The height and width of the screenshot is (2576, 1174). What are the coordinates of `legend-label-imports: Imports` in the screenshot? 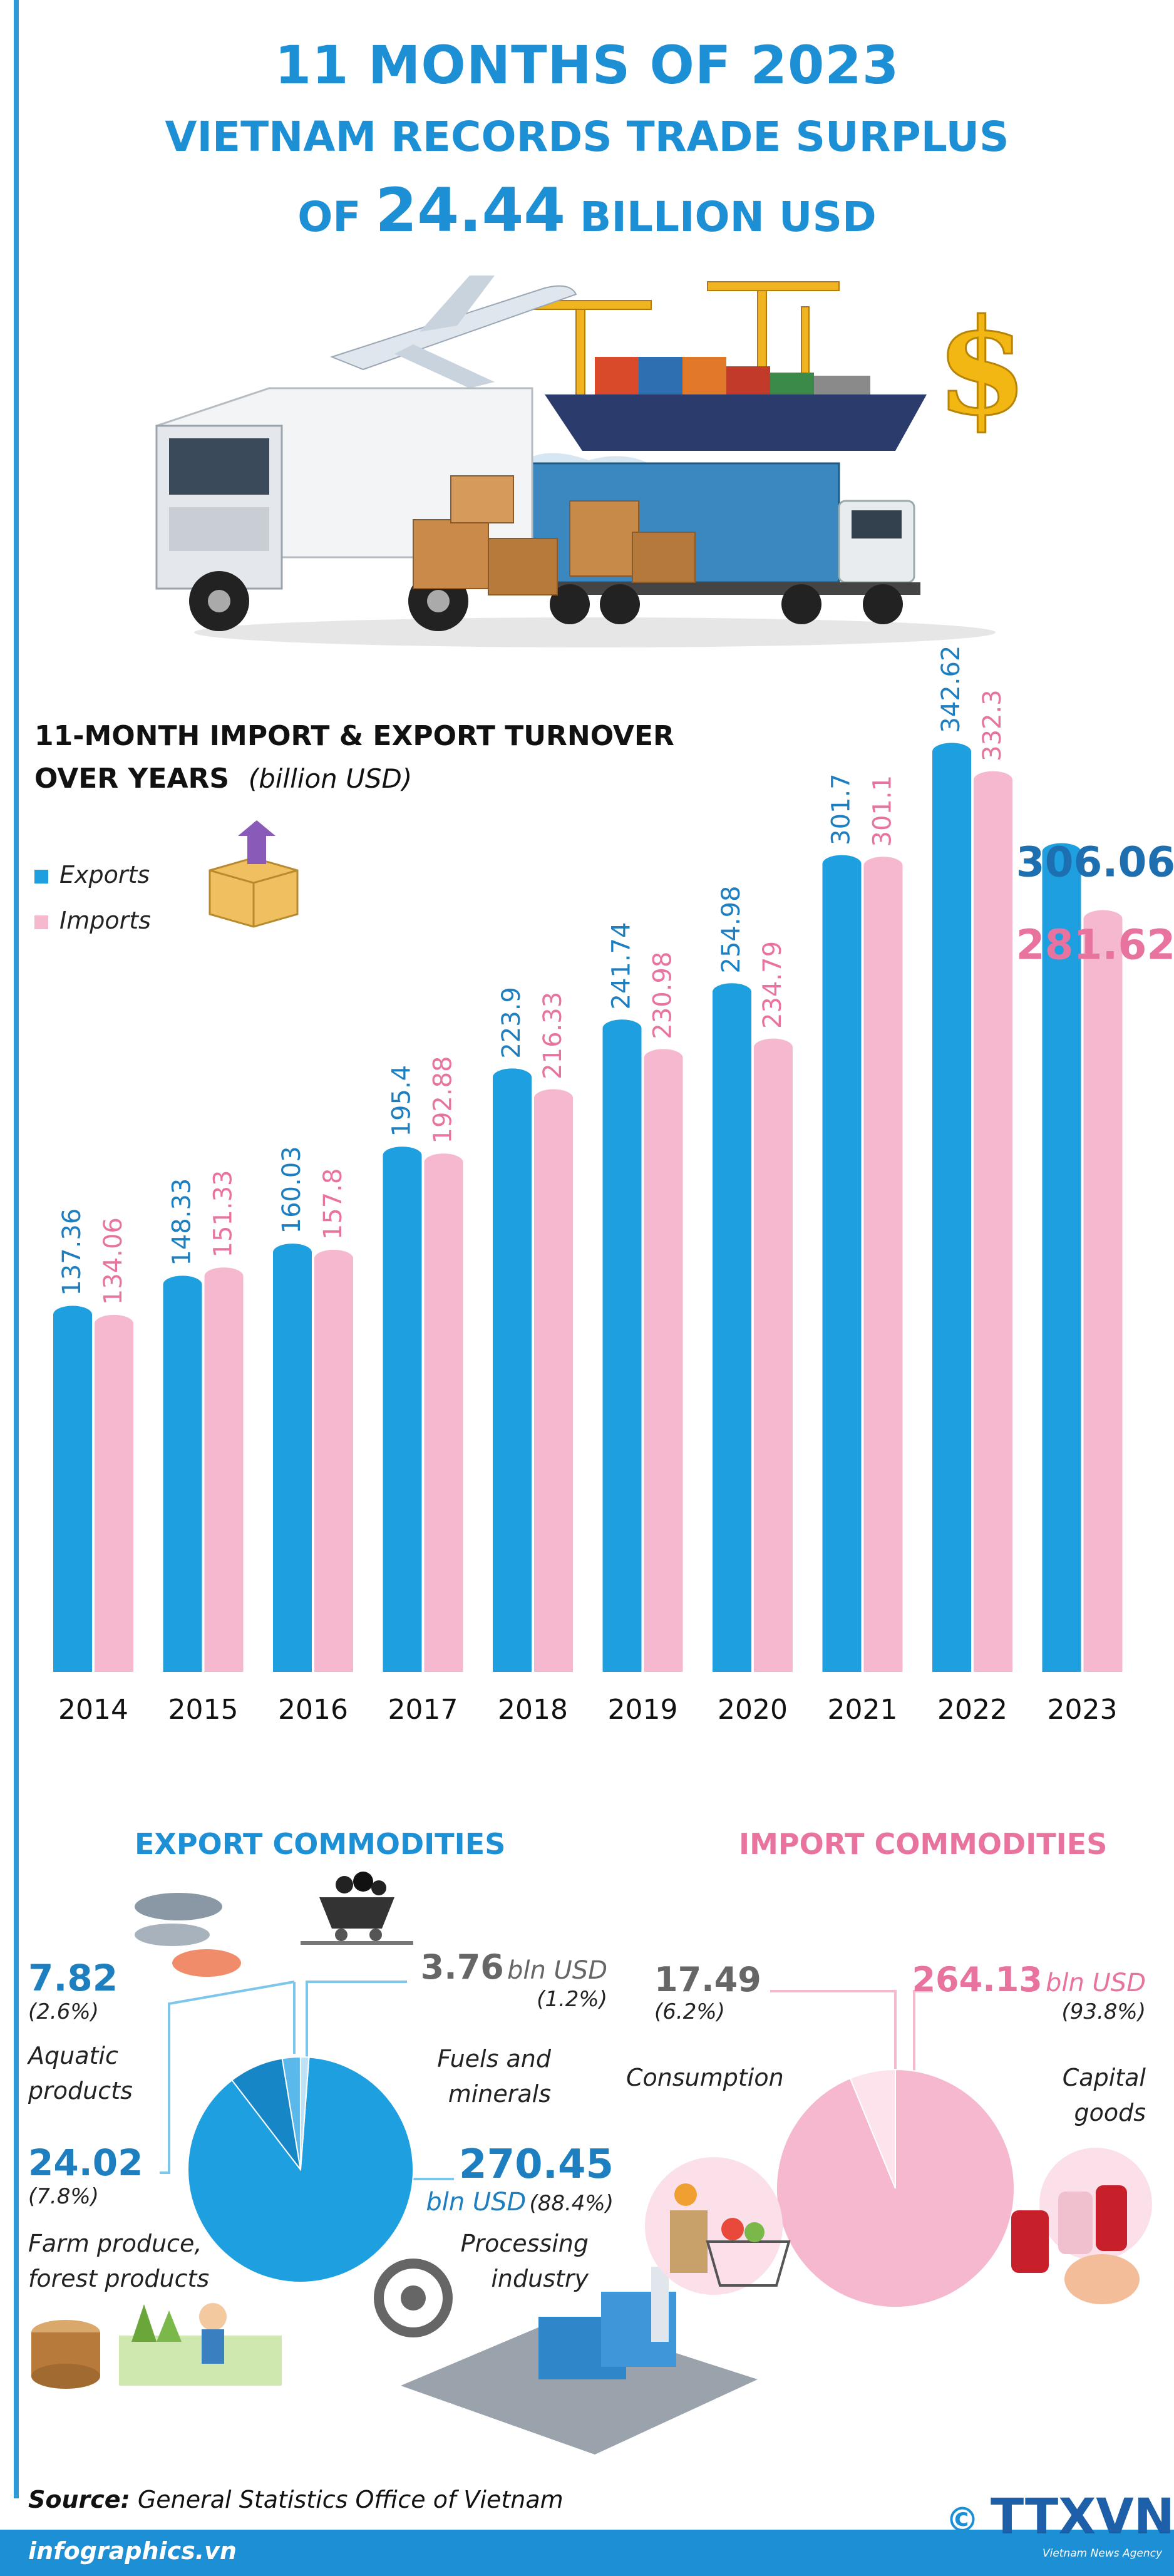 It's located at (105, 920).